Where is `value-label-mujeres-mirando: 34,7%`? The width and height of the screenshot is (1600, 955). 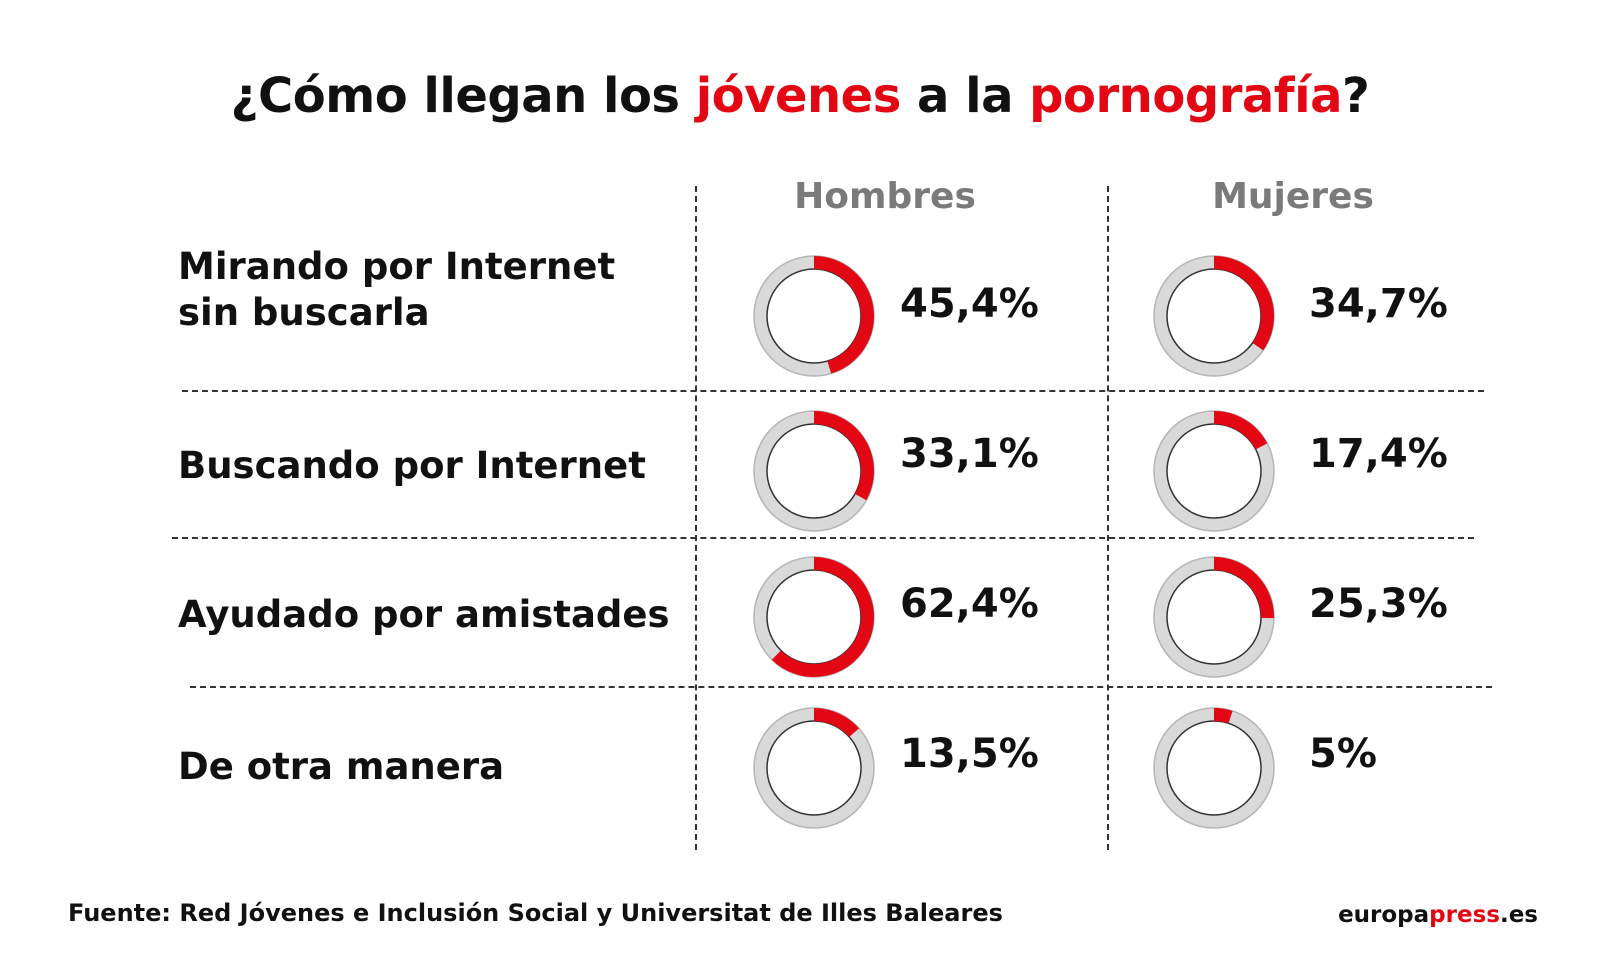 value-label-mujeres-mirando: 34,7% is located at coordinates (1378, 304).